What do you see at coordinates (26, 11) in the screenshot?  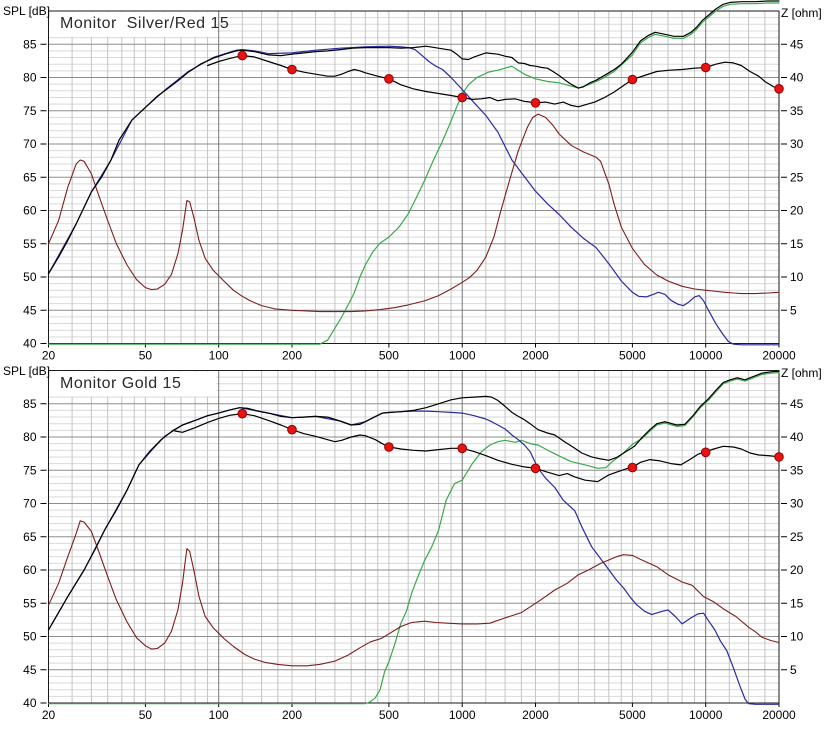 I see `chart1-spl-axis-label: SPL [dB]` at bounding box center [26, 11].